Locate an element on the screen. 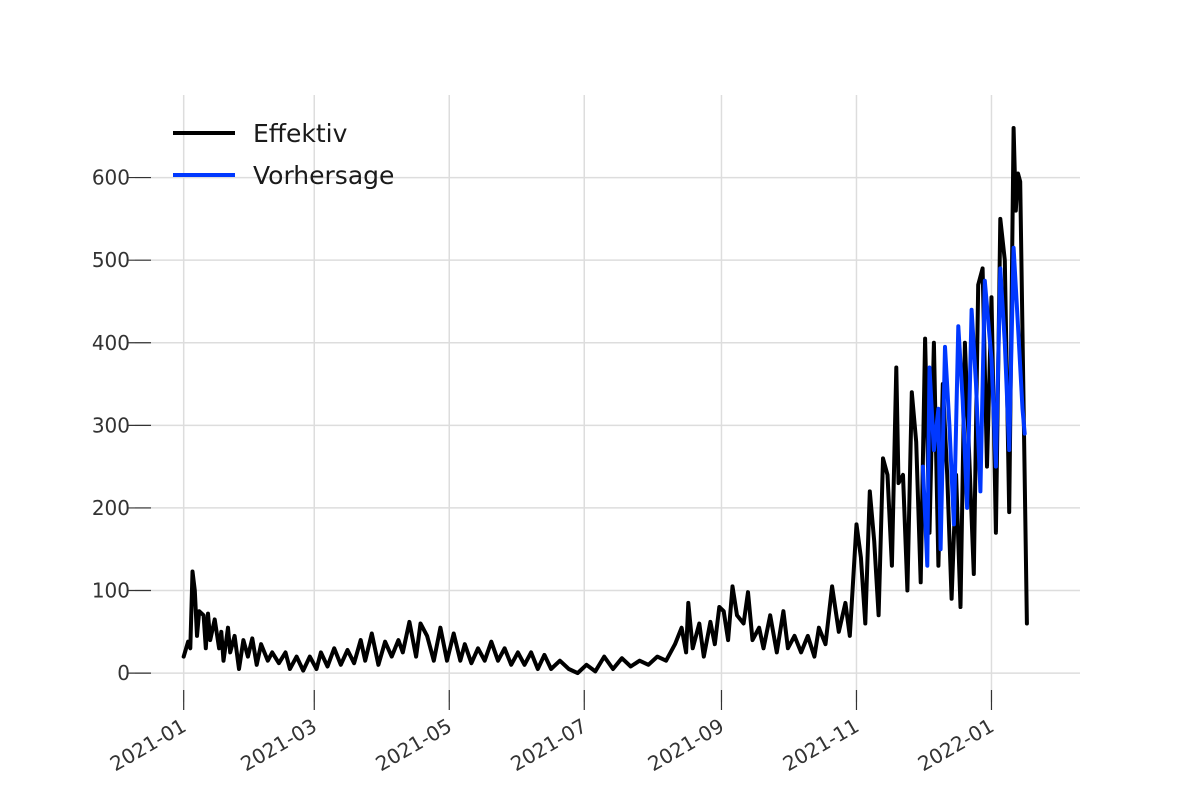 The image size is (1200, 800). x-tick-label: 2021-01 is located at coordinates (148, 745).